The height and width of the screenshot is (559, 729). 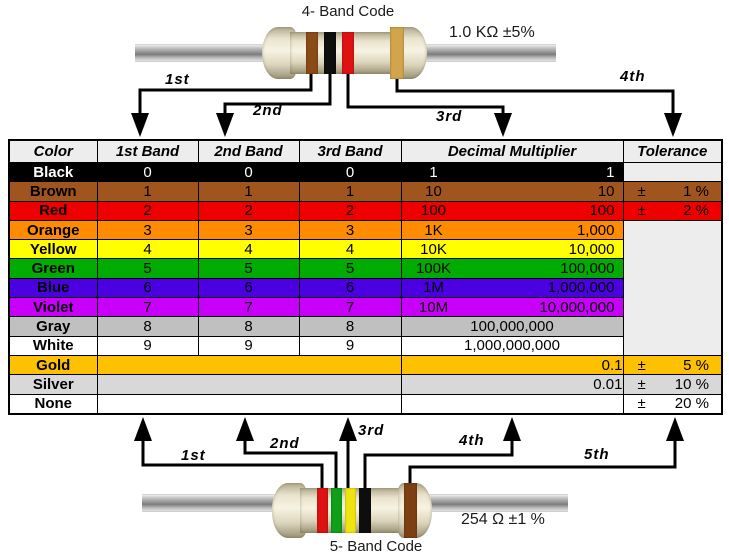 I want to click on tolerance-values-silver: ±10 %, so click(x=672, y=384).